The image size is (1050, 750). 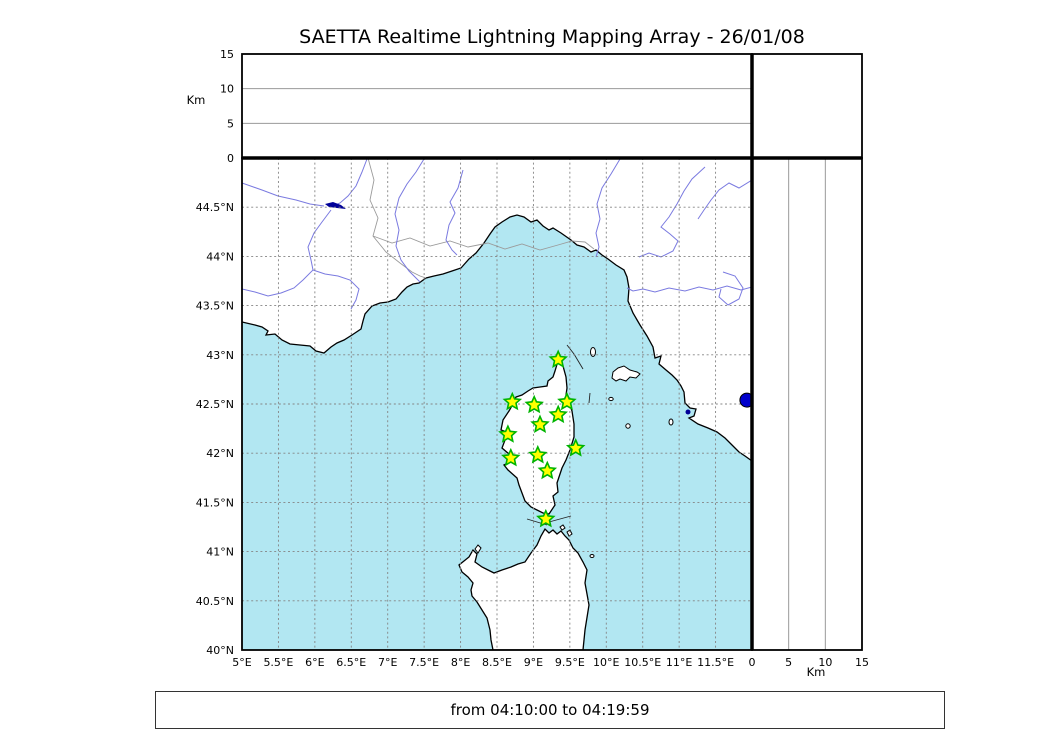 I want to click on altitude-longitude-panel-grid, so click(x=497, y=106).